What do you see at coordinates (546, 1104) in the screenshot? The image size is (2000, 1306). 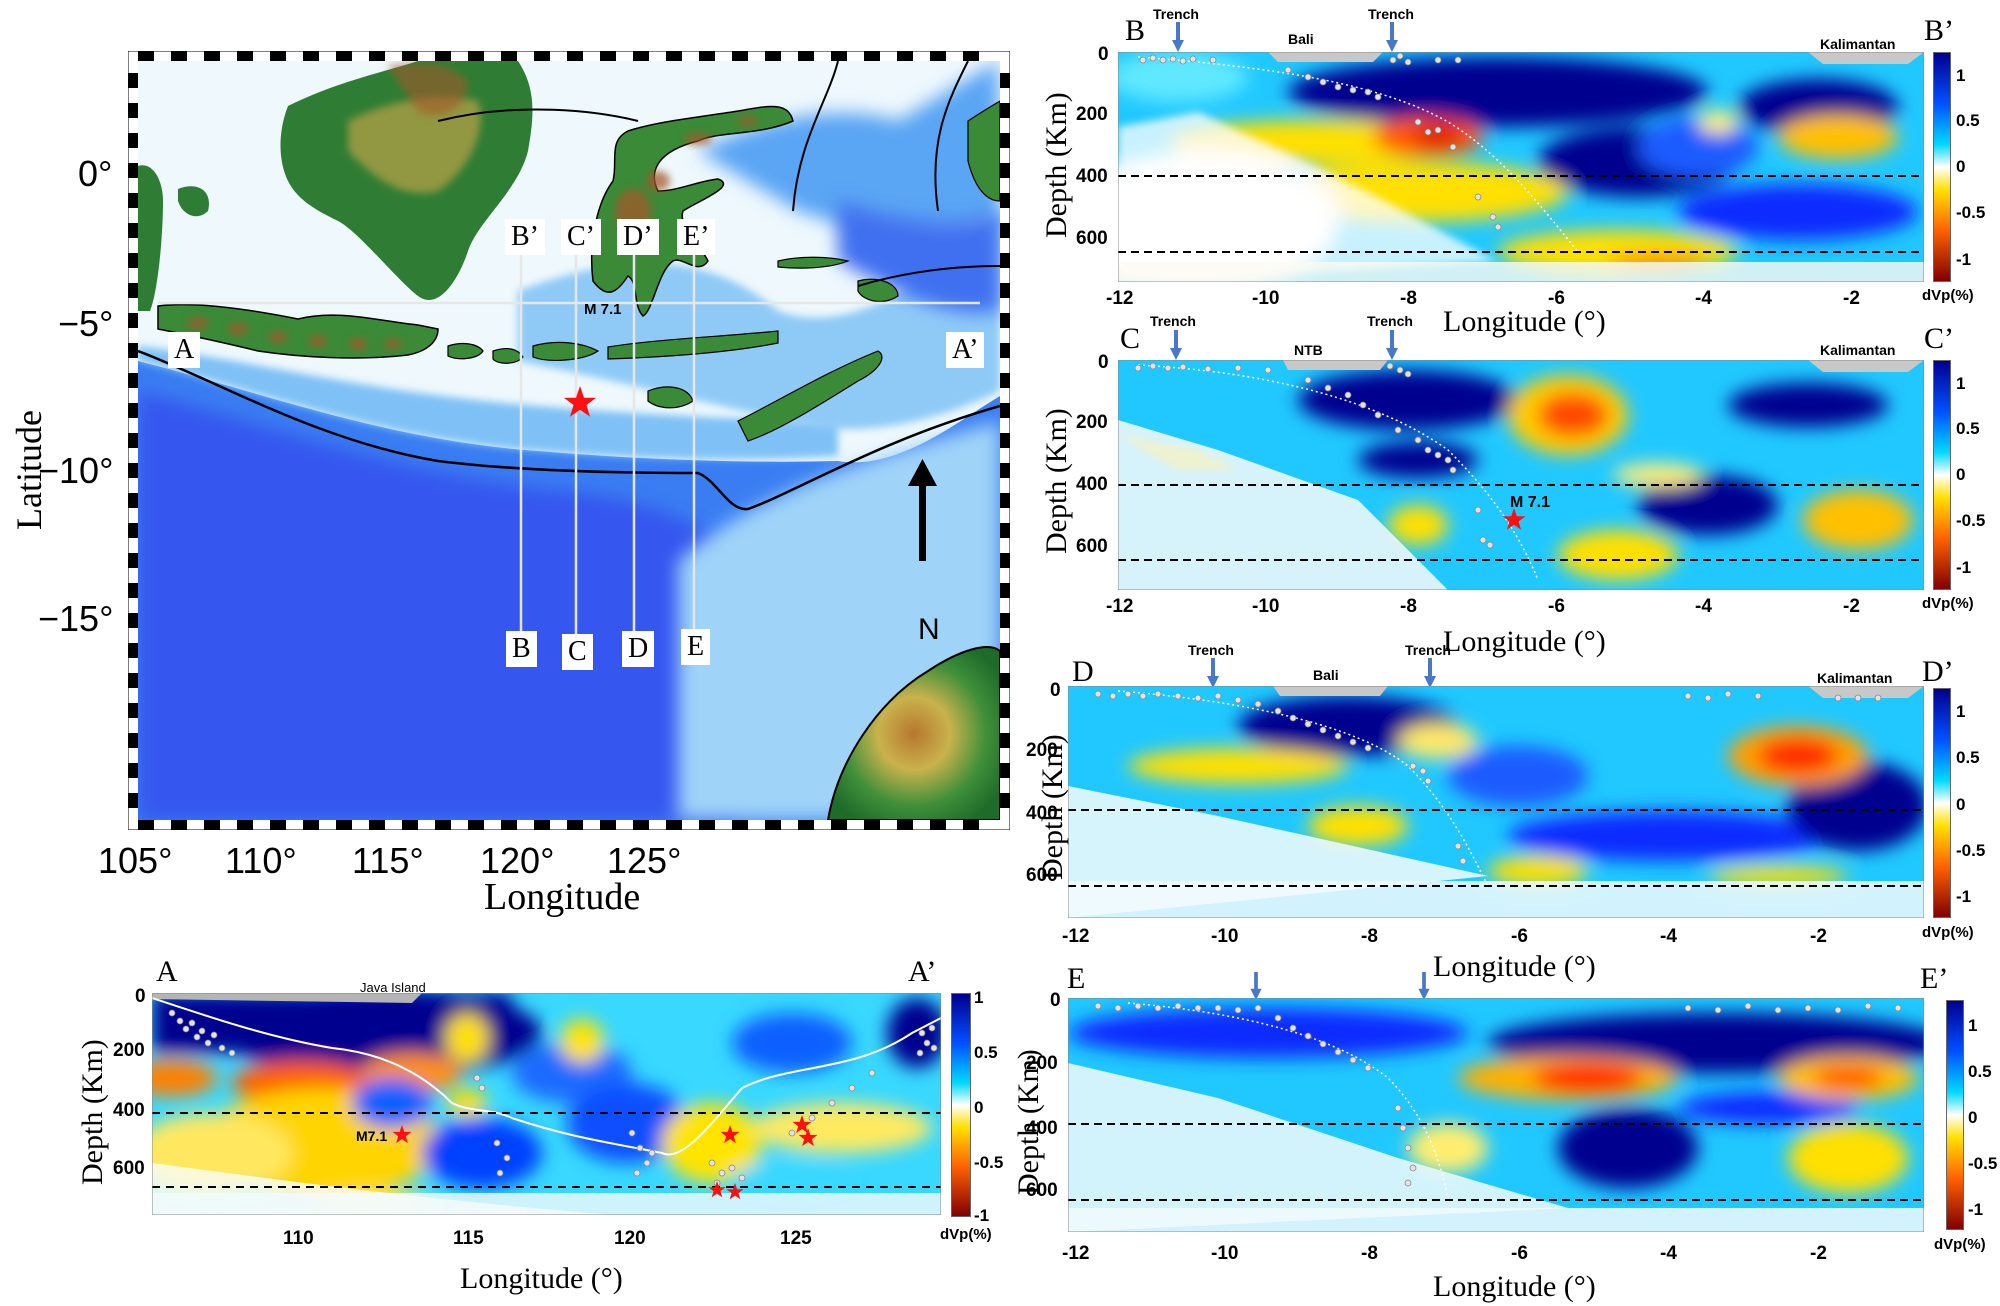 I see `section-A-plot` at bounding box center [546, 1104].